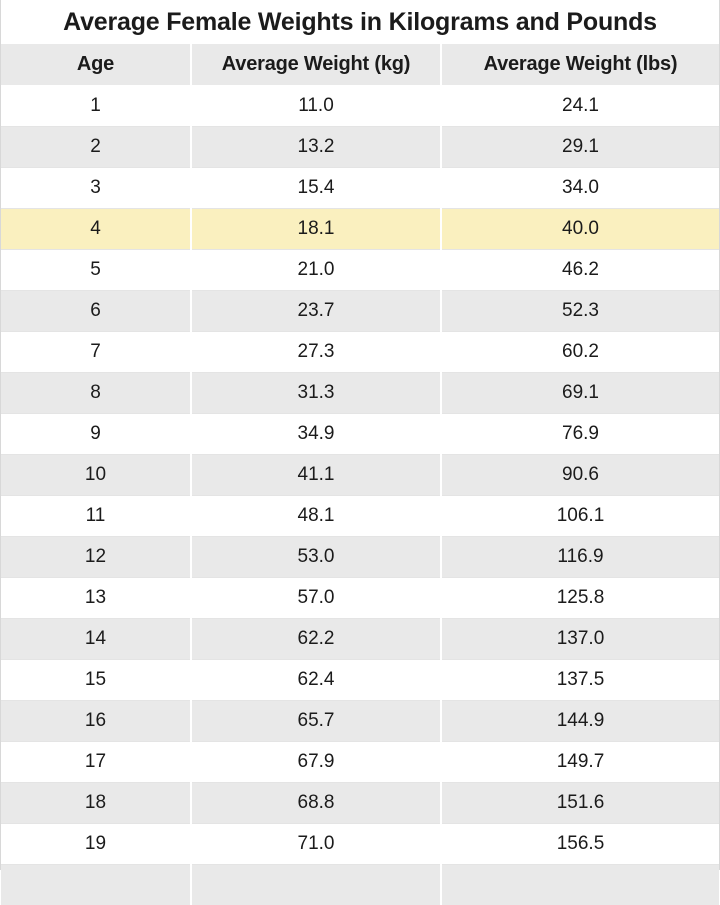  Describe the element at coordinates (315, 311) in the screenshot. I see `cell-weight-kg: 23.7` at that location.